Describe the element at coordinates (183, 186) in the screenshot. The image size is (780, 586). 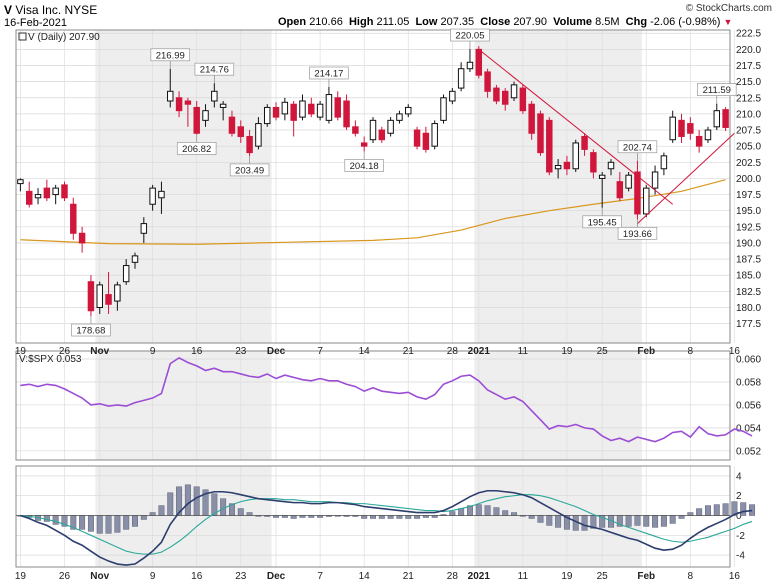
I see `price-panel-shade-band` at that location.